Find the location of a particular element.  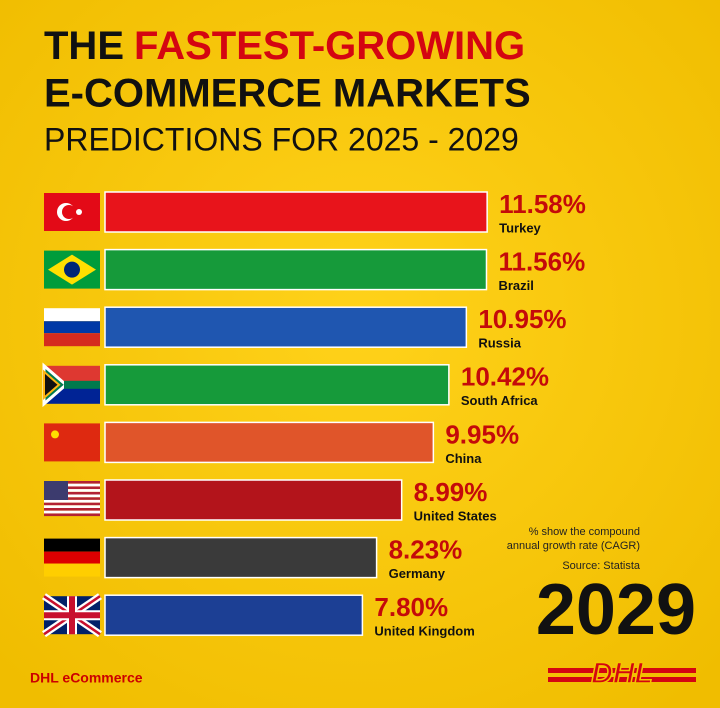

category-label: United Kingdom is located at coordinates (424, 631).